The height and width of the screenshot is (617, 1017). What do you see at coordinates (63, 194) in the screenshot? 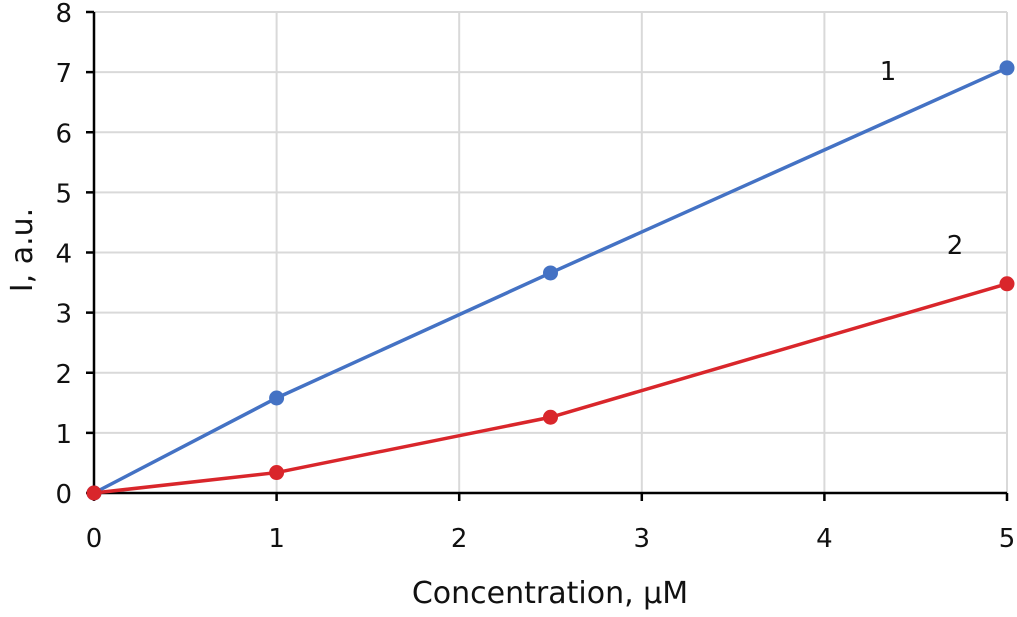
I see `y-tick-label: 5` at bounding box center [63, 194].